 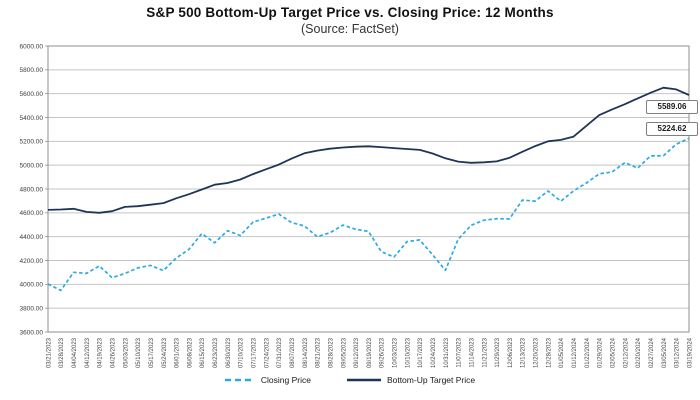 What do you see at coordinates (511, 352) in the screenshot?
I see `x-tick-label: 12/06/2023` at bounding box center [511, 352].